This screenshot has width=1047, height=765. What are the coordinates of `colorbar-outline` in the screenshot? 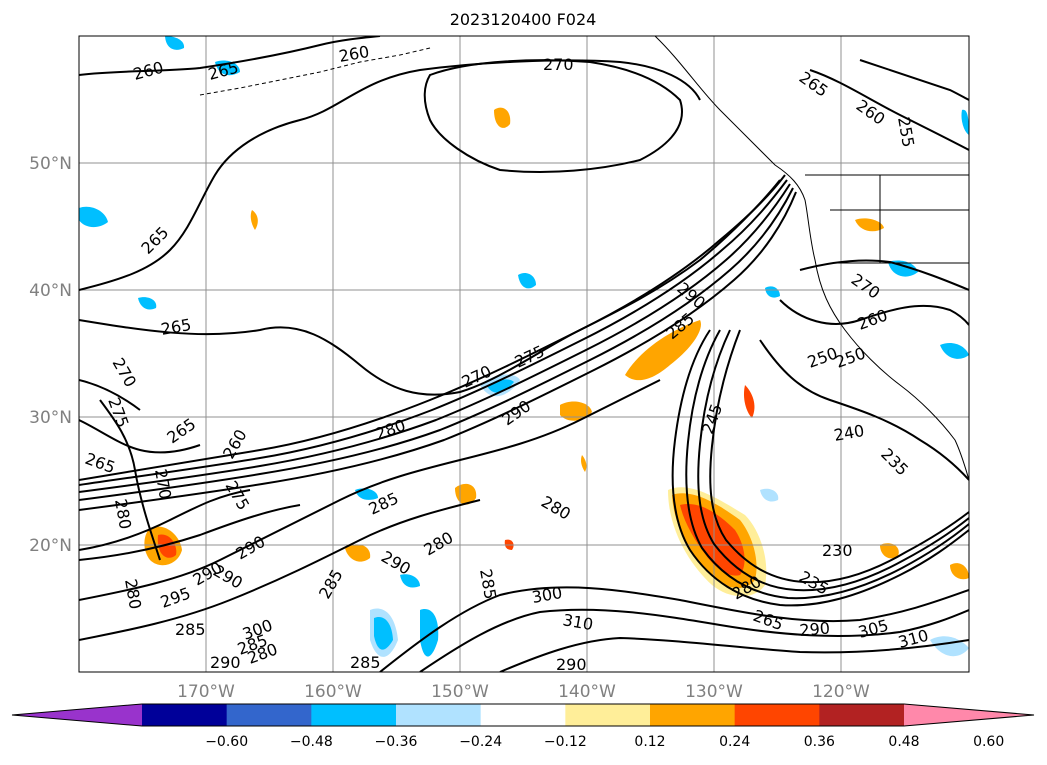 It's located at (523, 715).